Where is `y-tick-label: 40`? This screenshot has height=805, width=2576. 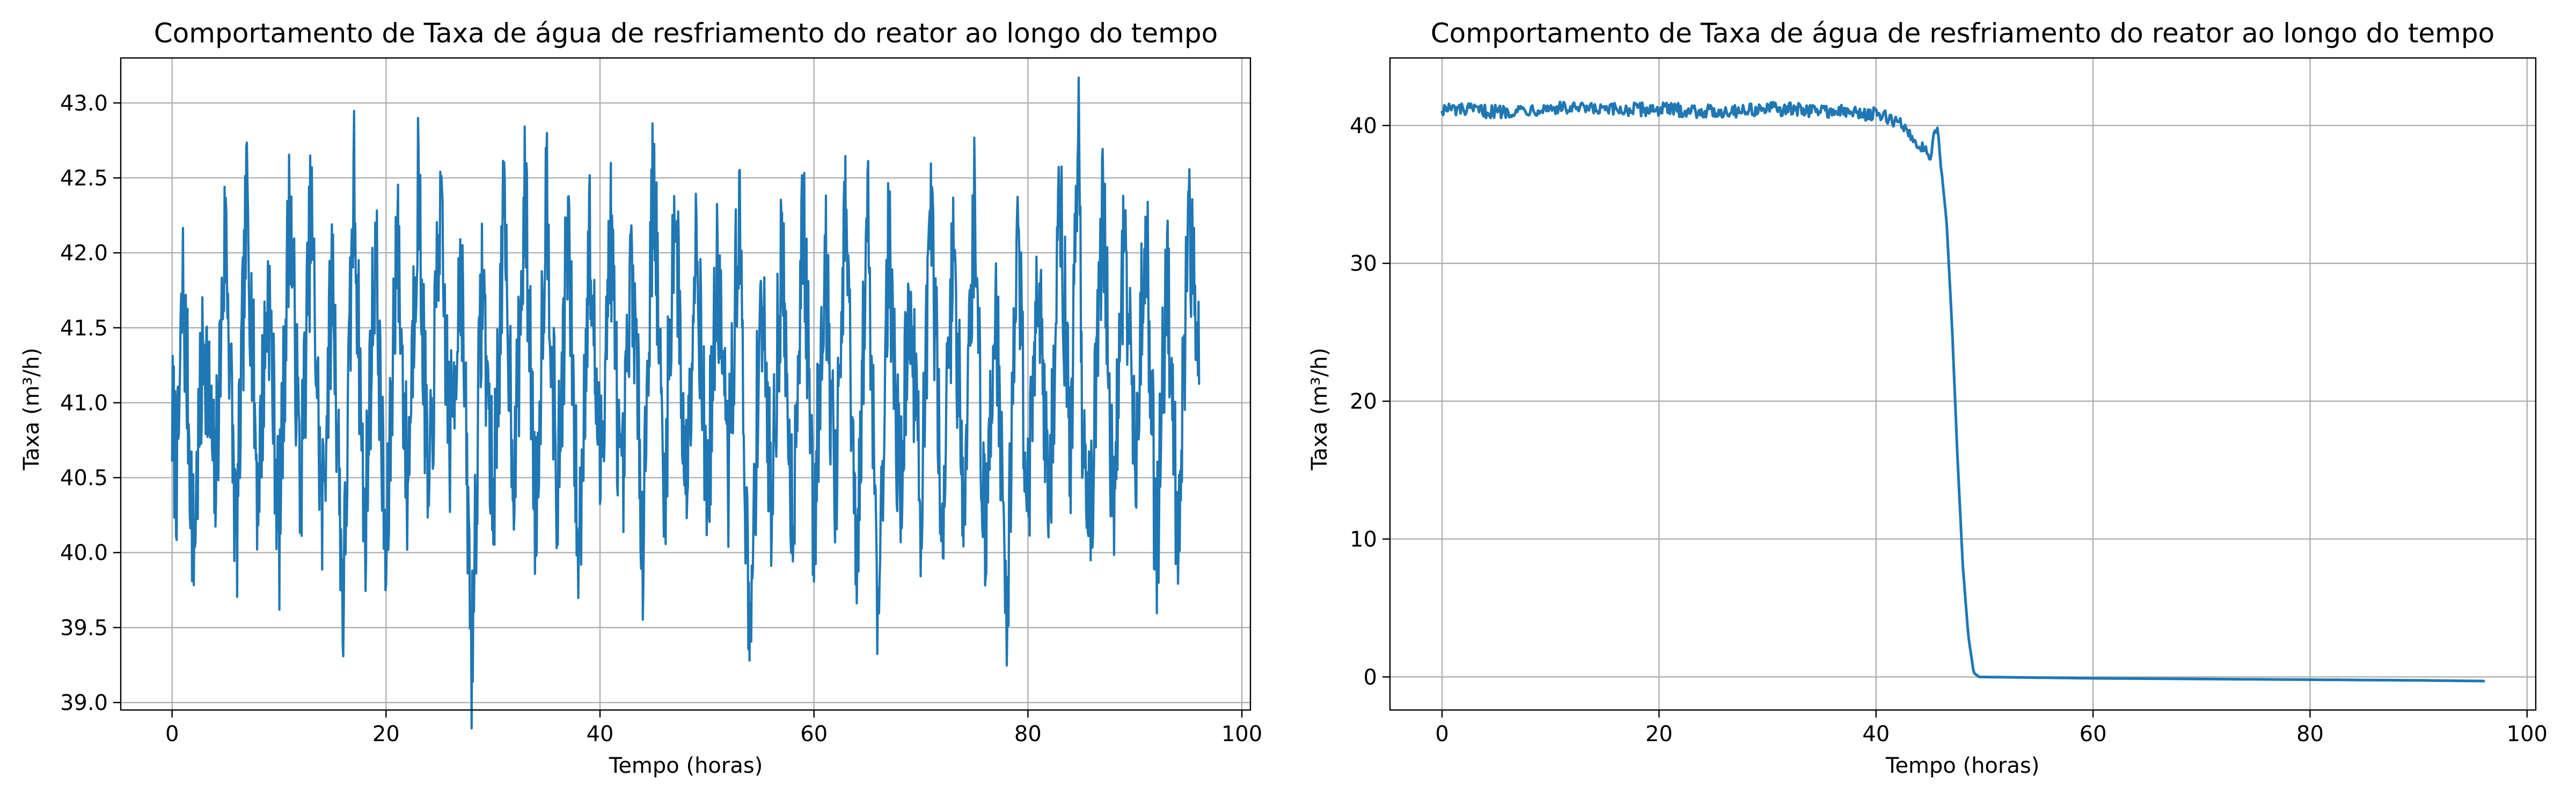 y-tick-label: 40 is located at coordinates (1363, 126).